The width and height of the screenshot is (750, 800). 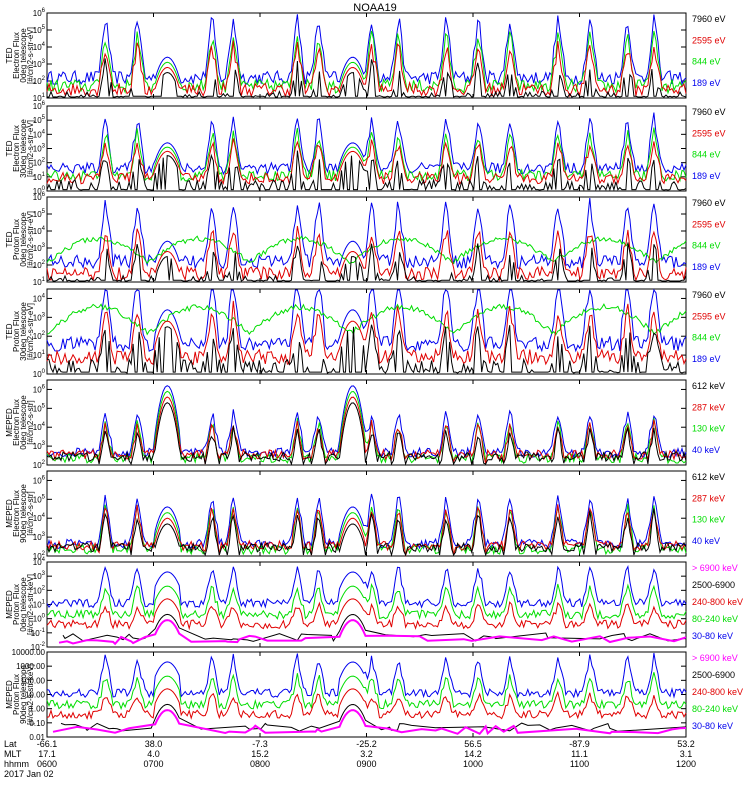 I want to click on footer-value: 15.2, so click(x=260, y=754).